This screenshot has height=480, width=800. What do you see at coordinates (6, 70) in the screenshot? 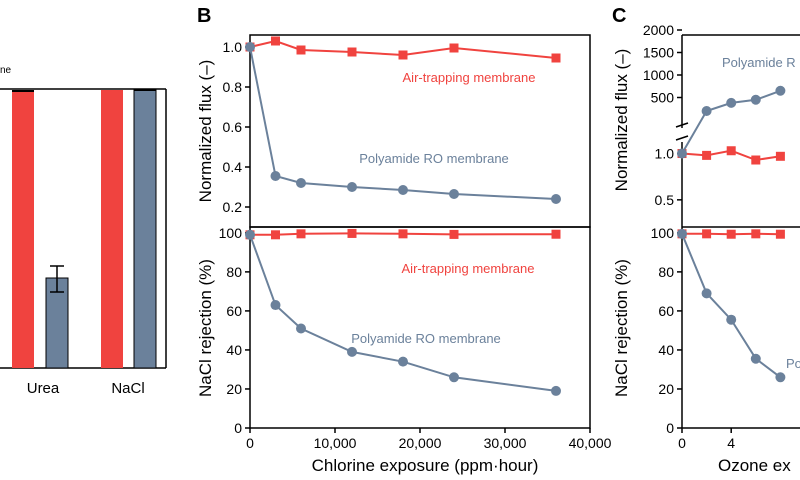
I see `legend-fragment: ne` at bounding box center [6, 70].